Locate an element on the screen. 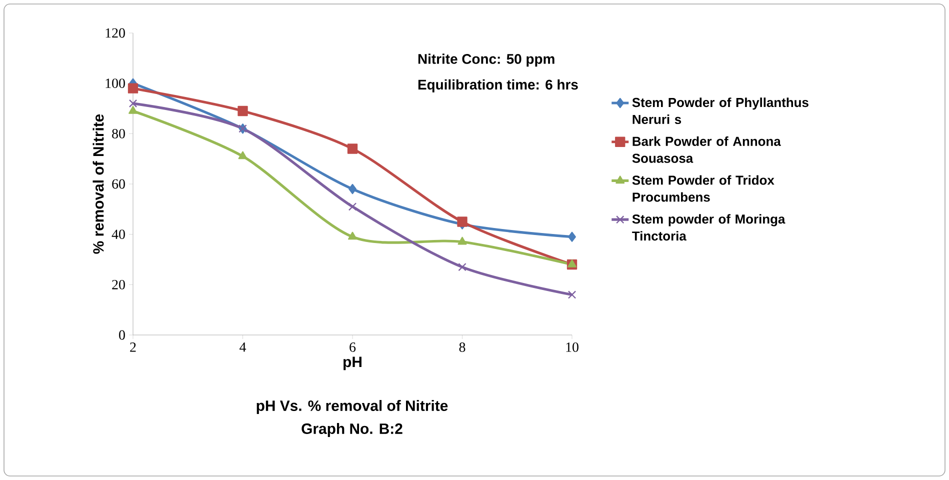 This screenshot has height=480, width=949. x-tick-label: 4 is located at coordinates (243, 347).